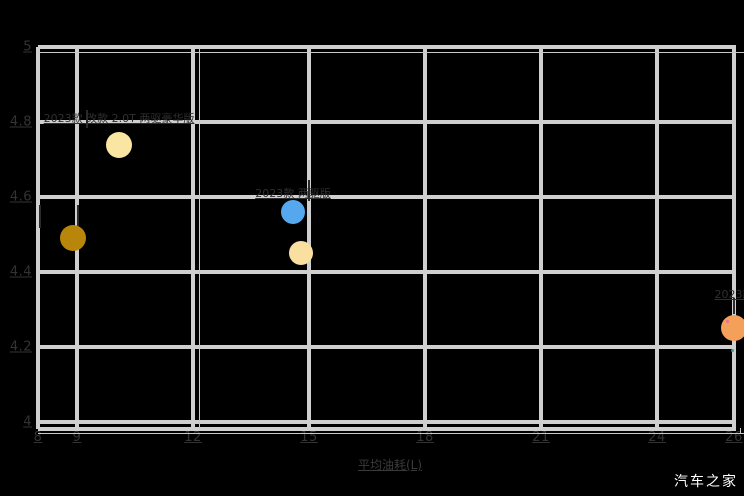 Image resolution: width=744 pixels, height=496 pixels. What do you see at coordinates (20, 347) in the screenshot?
I see `y-axis-tick-label: 4.2` at bounding box center [20, 347].